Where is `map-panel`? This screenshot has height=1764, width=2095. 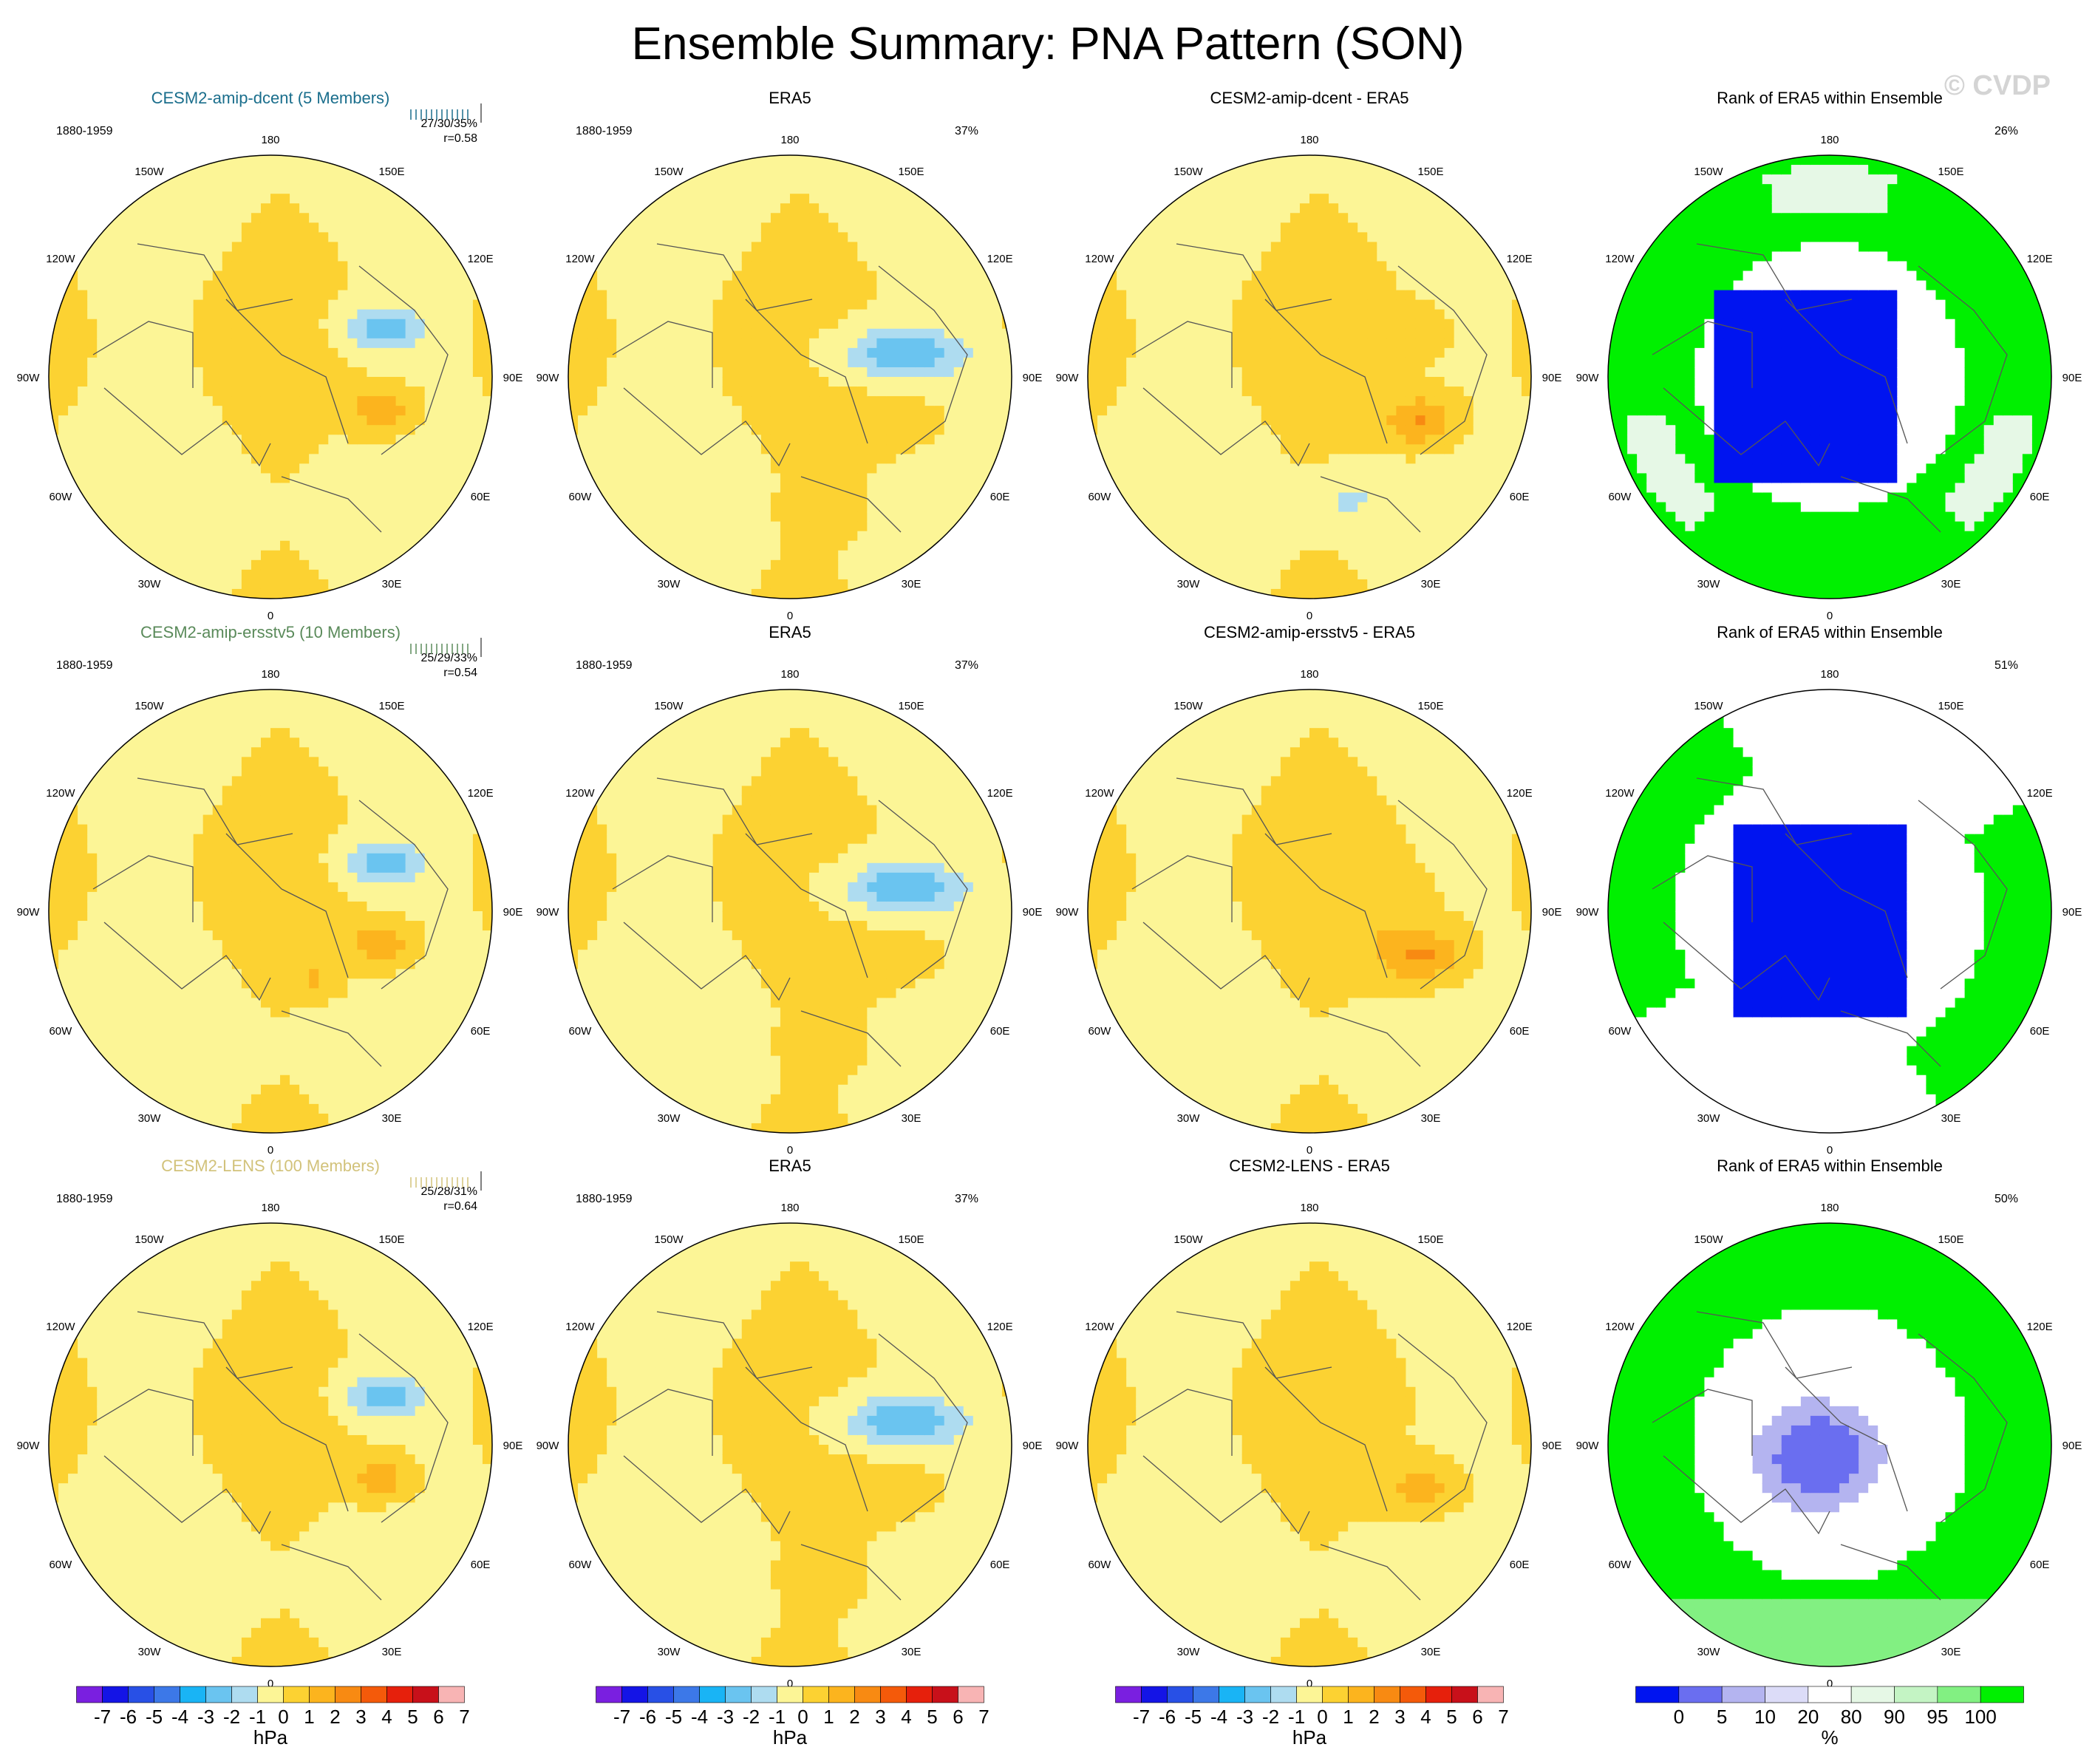
map-panel is located at coordinates (790, 377).